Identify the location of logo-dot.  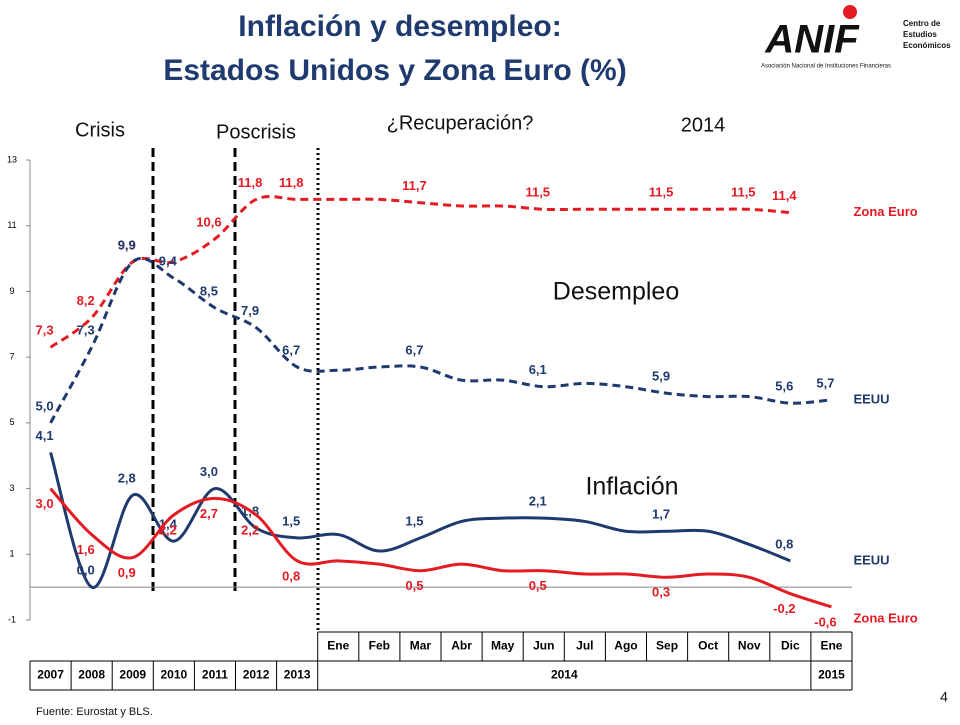
(850, 12).